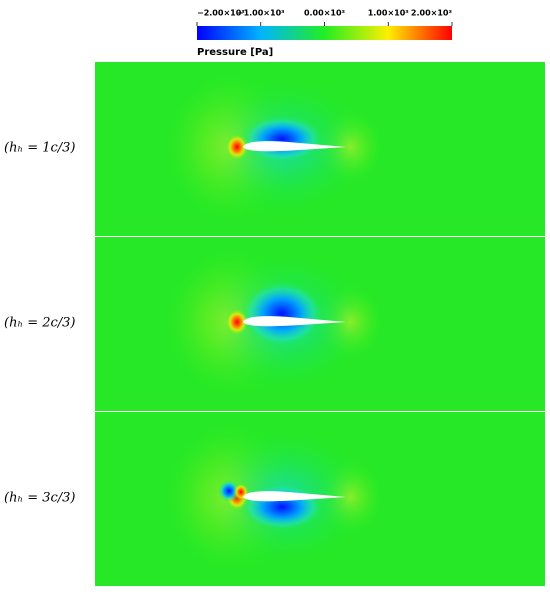 The image size is (550, 592). I want to click on panel-label: (hₕ = 1c/3), so click(40, 148).